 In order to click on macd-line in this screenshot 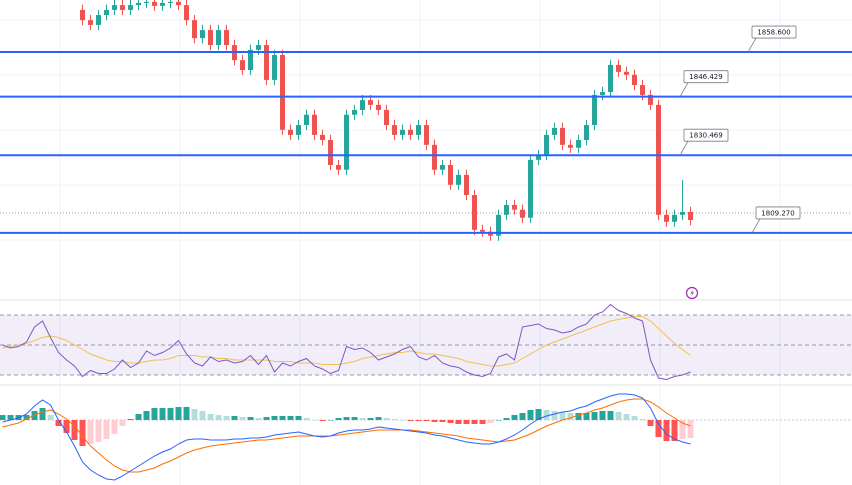, I will do `click(346, 437)`.